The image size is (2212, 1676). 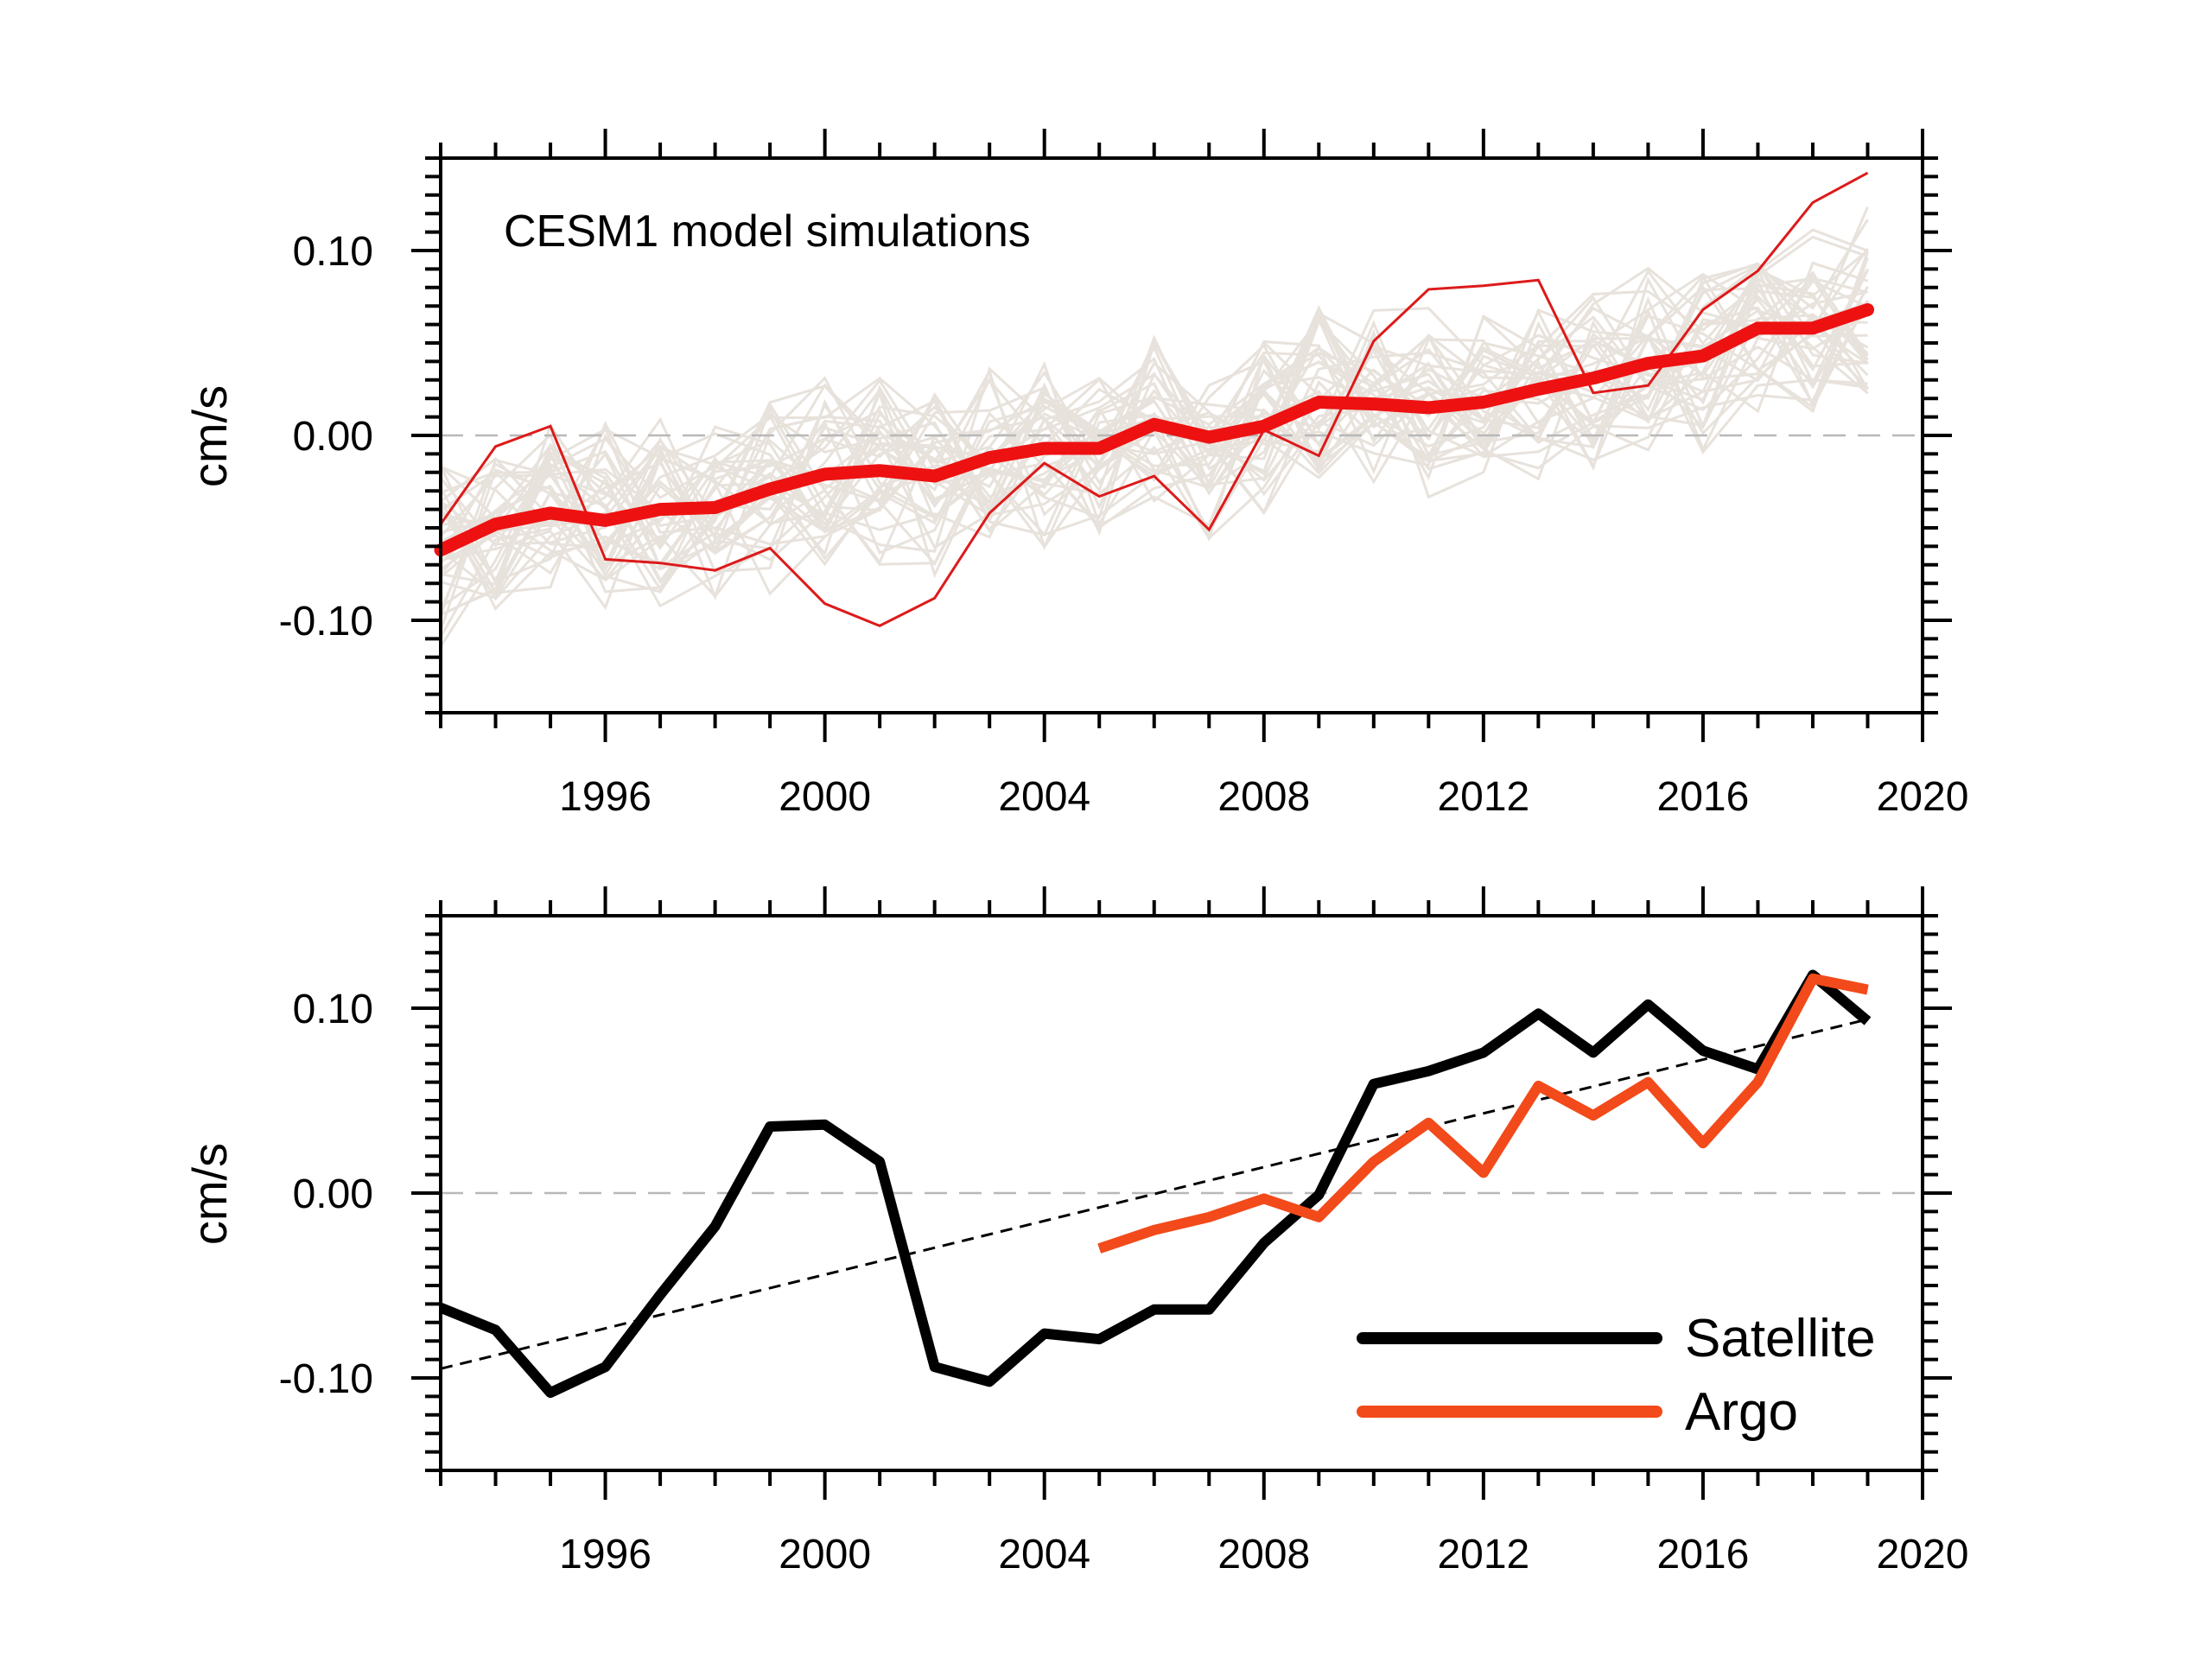 I want to click on annotation-cesm1: CESM1 model simulations, so click(x=767, y=231).